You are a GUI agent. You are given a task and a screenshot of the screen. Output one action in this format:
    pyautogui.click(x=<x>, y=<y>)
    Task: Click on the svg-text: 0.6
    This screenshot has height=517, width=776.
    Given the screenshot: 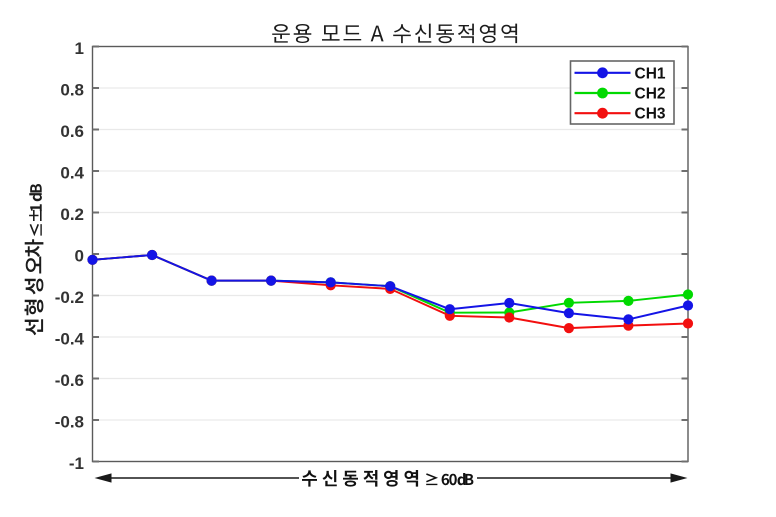 What is the action you would take?
    pyautogui.click(x=72, y=131)
    